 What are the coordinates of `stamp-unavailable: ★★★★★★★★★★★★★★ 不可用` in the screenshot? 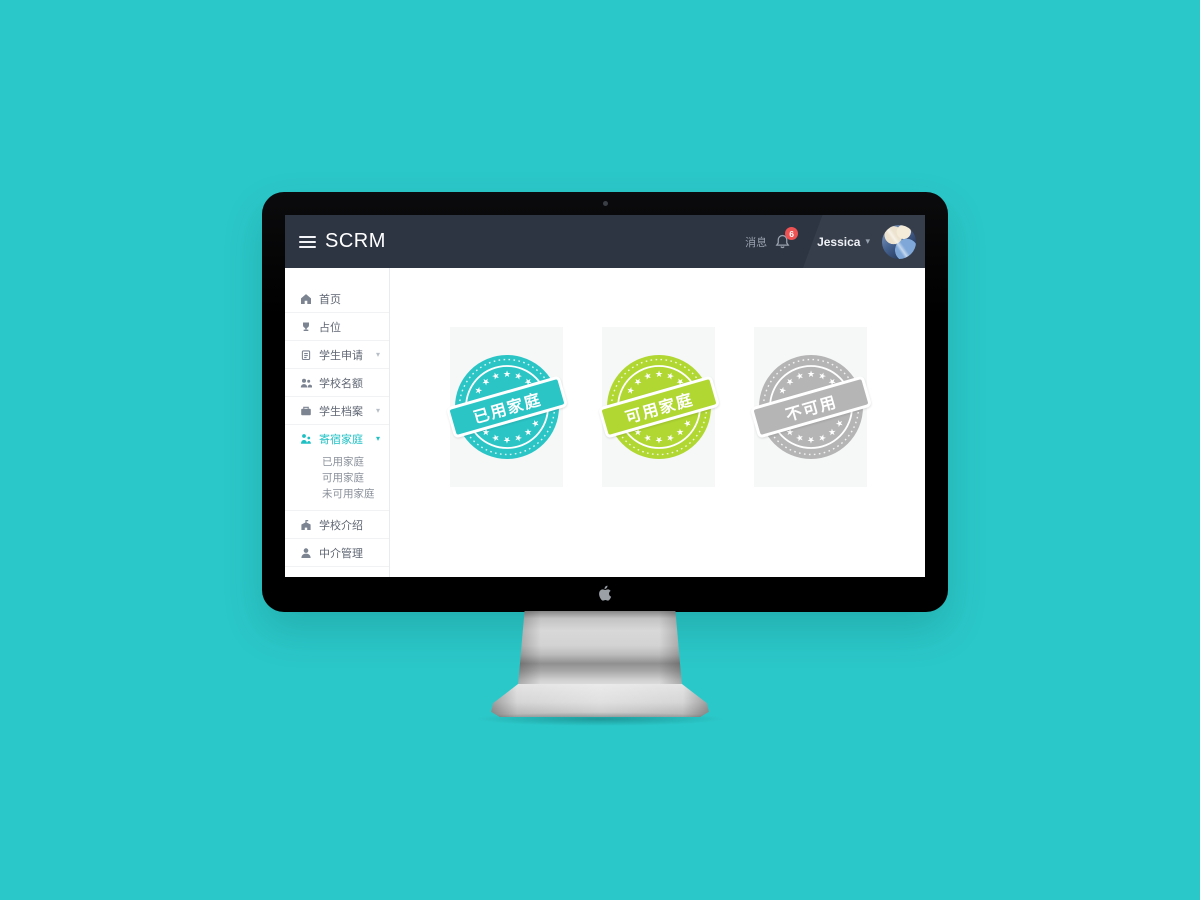 It's located at (810, 407).